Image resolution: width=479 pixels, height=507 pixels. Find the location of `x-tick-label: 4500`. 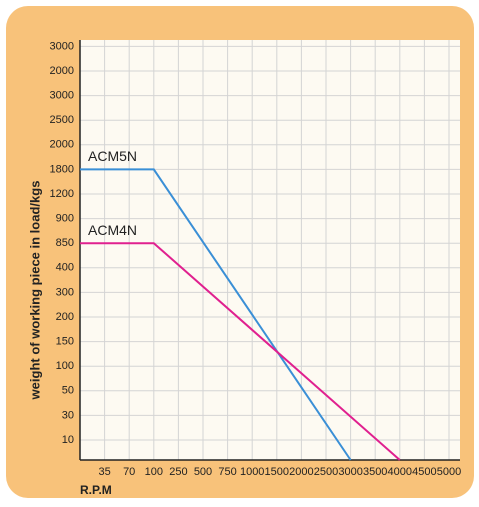

x-tick-label: 4500 is located at coordinates (424, 472).